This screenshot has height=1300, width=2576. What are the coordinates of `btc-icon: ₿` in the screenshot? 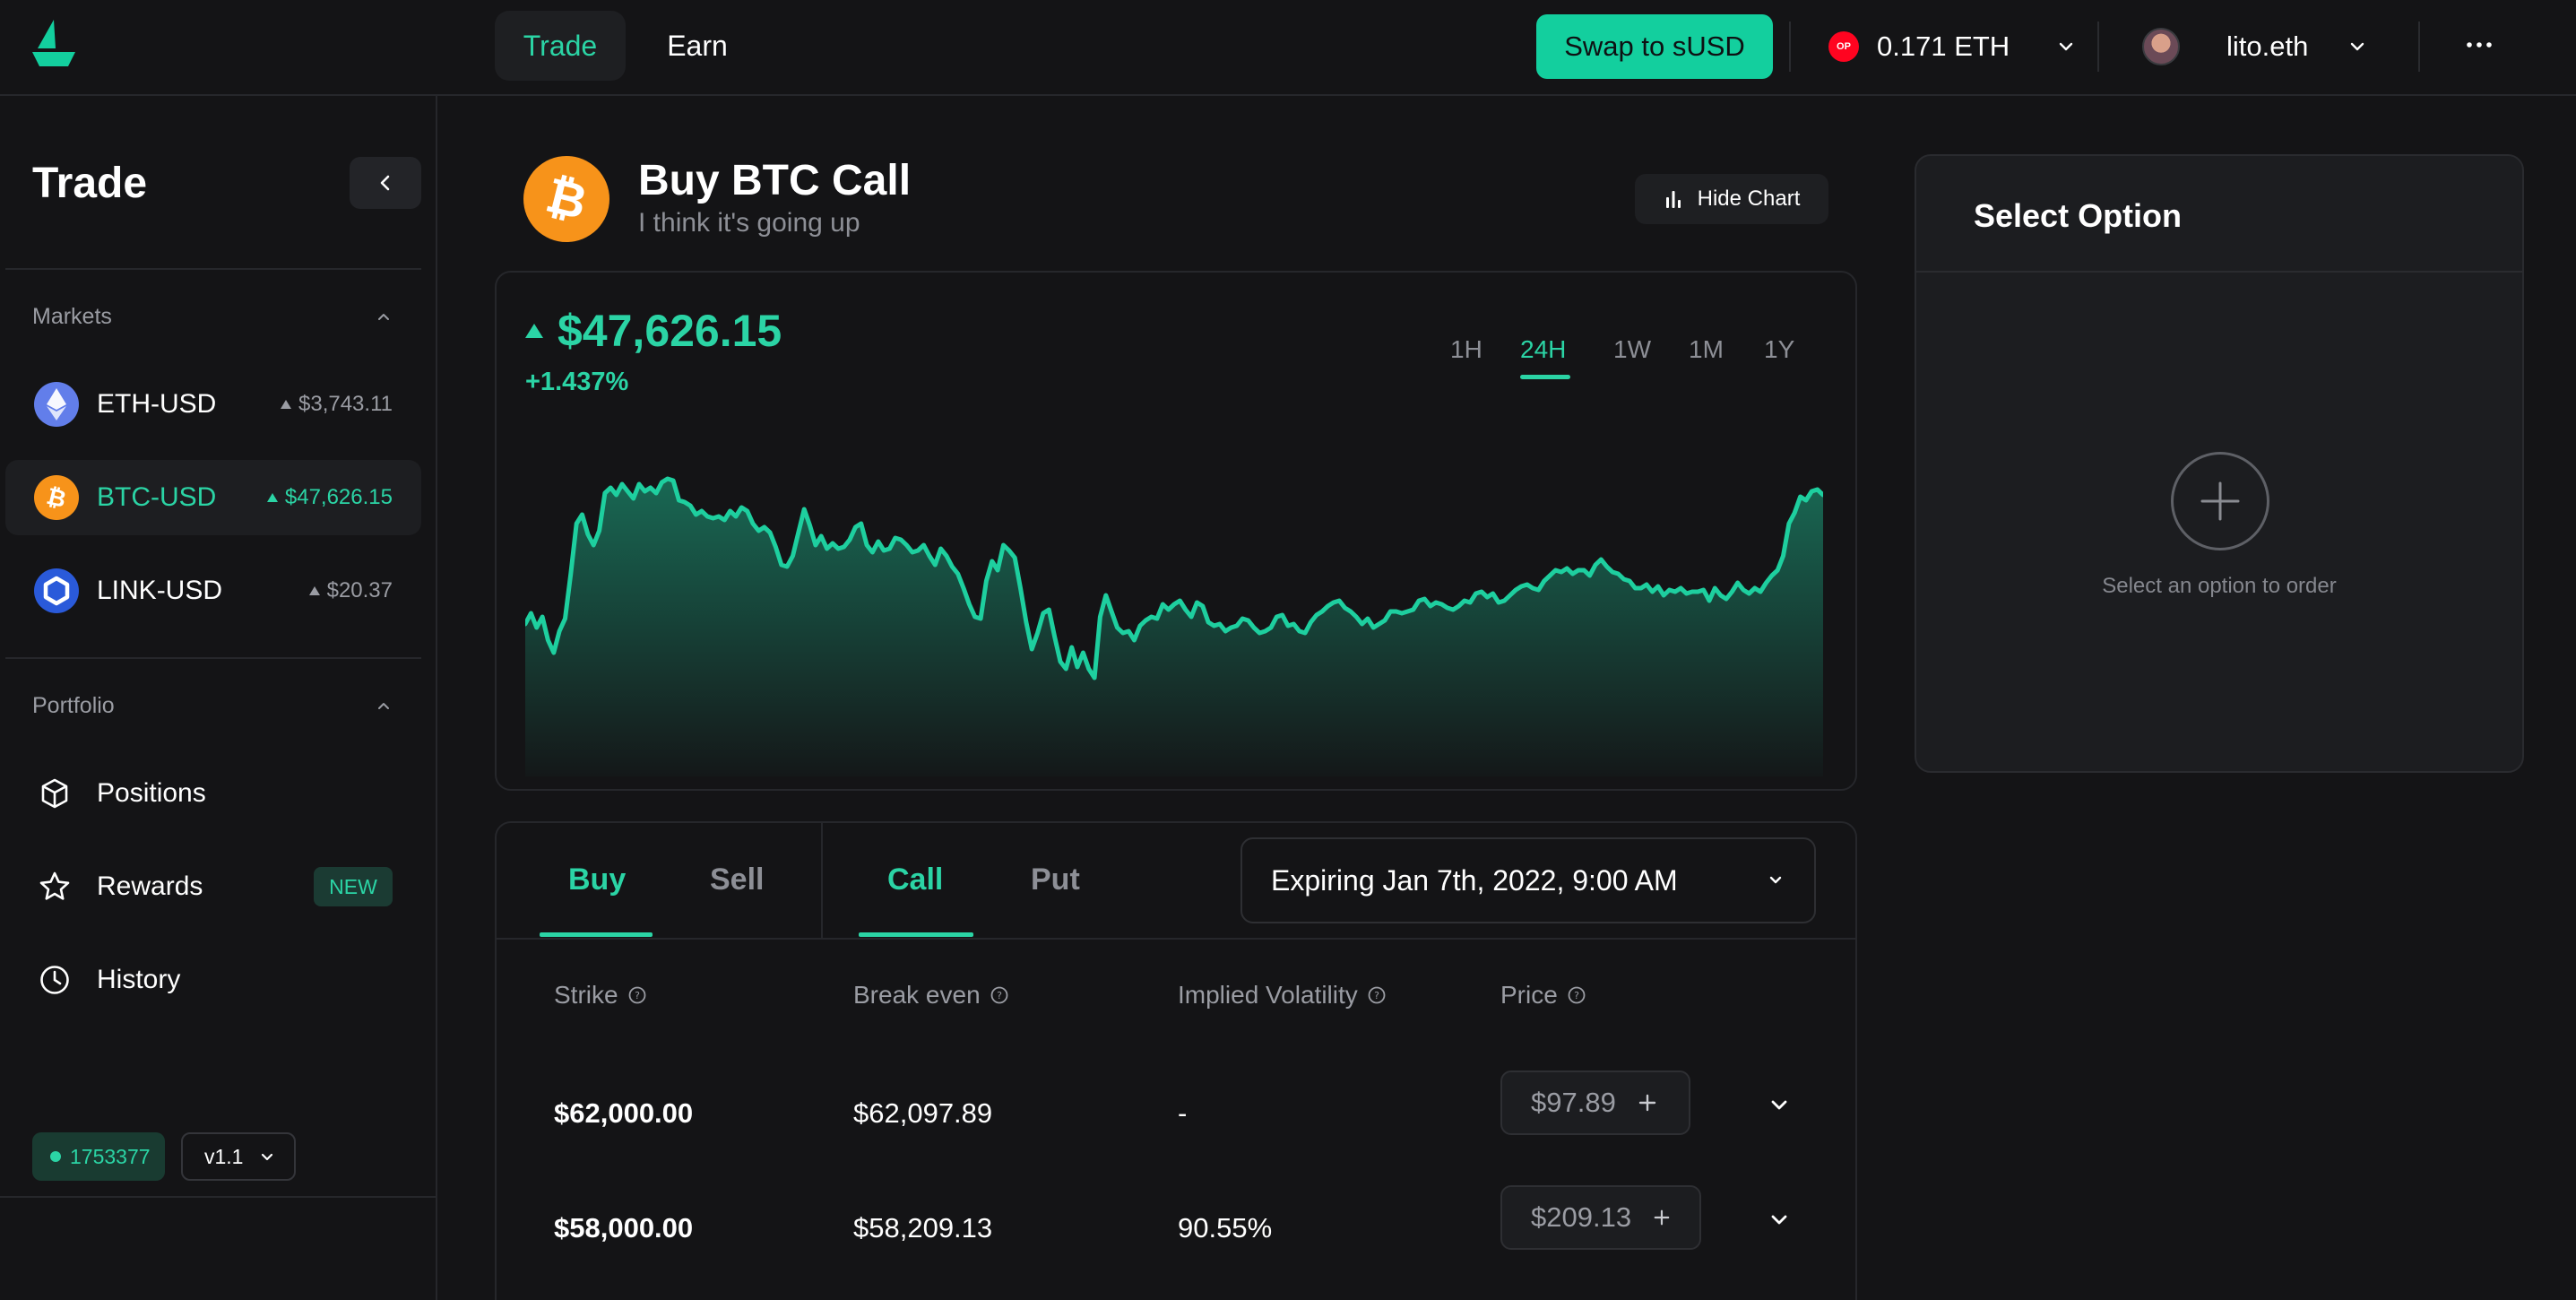 It's located at (56, 498).